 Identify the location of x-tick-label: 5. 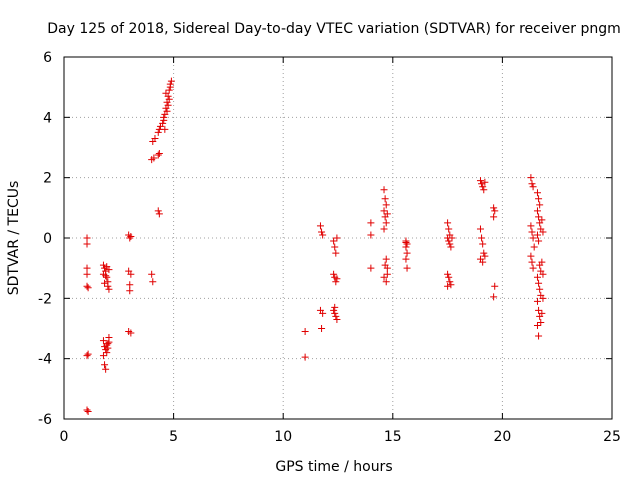
(173, 437).